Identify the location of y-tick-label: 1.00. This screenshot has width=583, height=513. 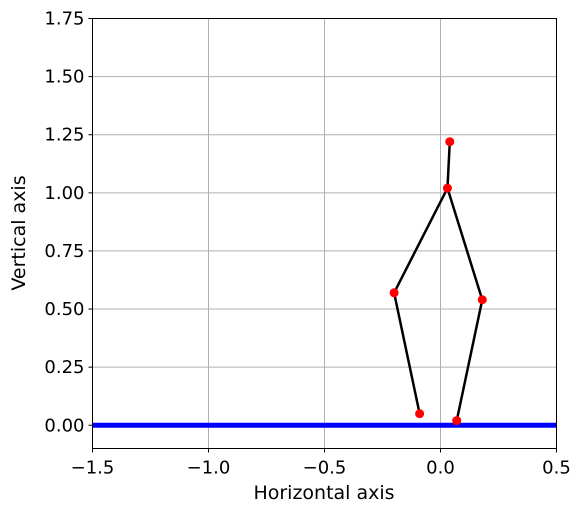
(64, 193).